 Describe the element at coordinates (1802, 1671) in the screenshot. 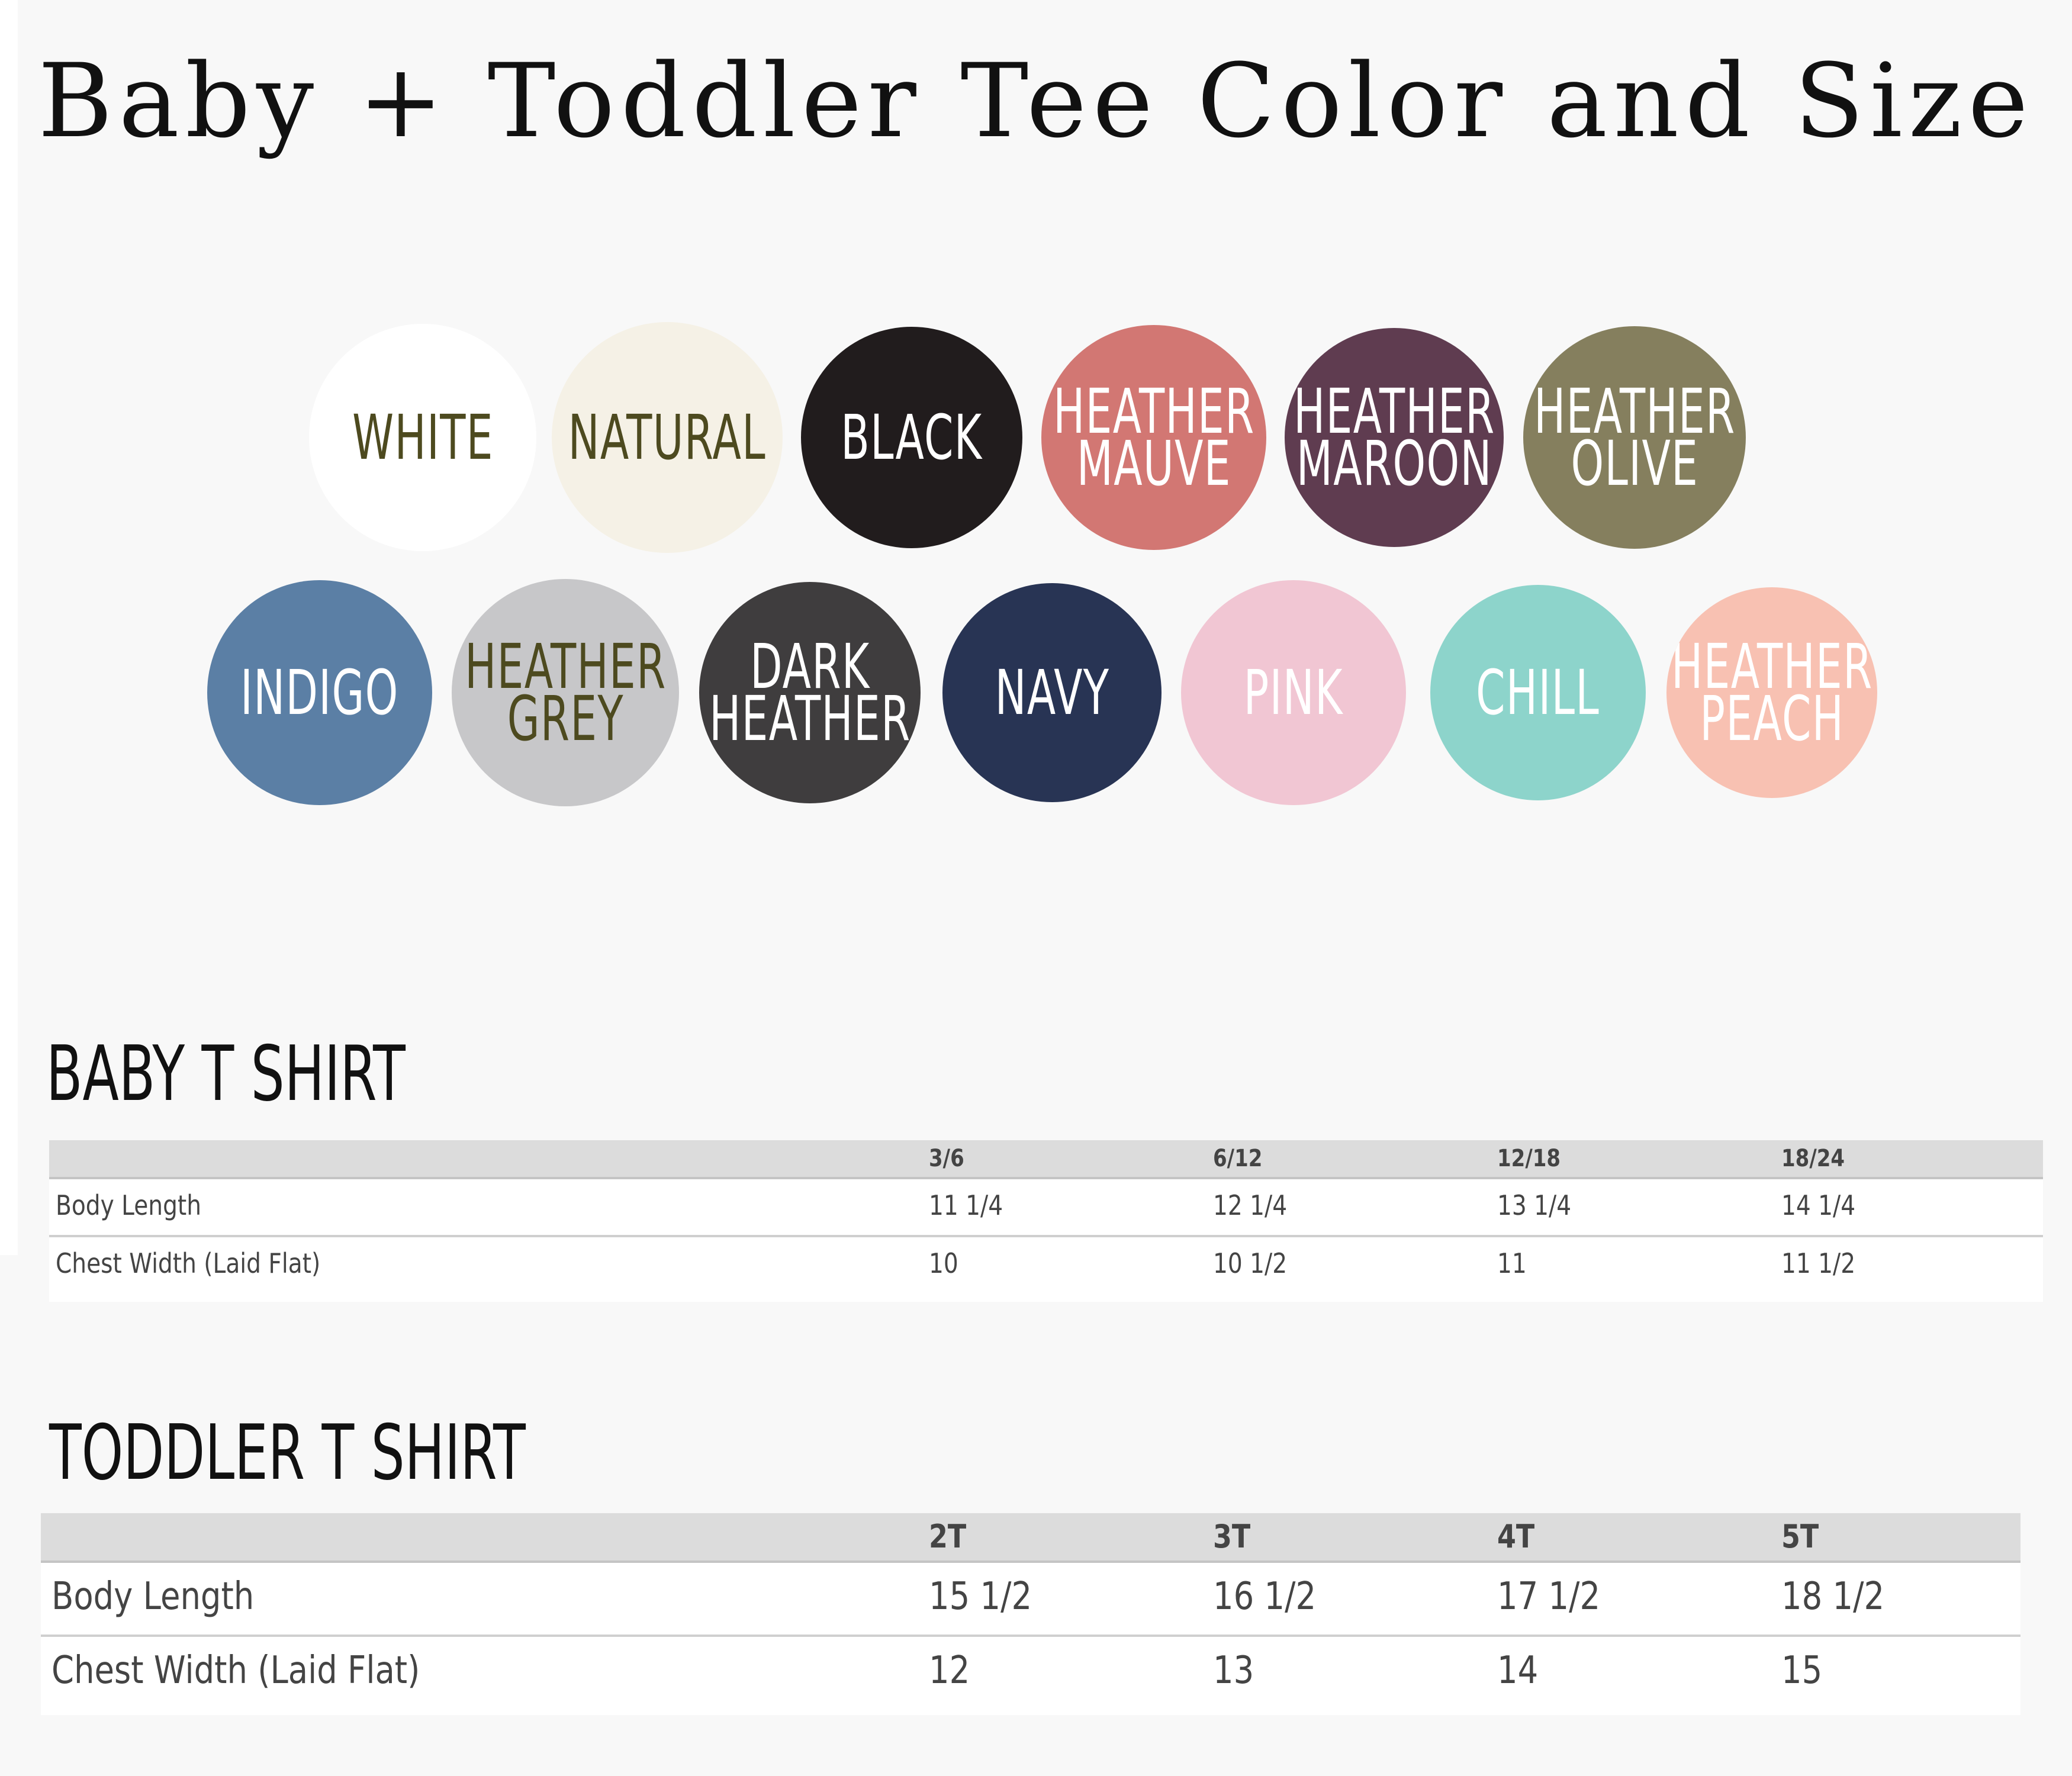

I see `table-cell: 15` at that location.